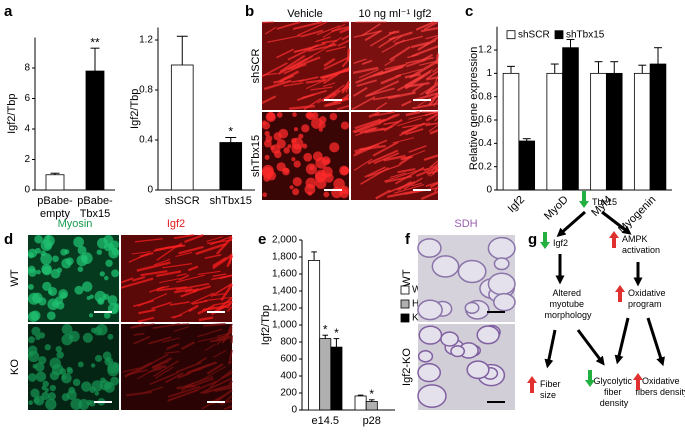  Describe the element at coordinates (146, 90) in the screenshot. I see `y-tick-label: 0.8` at that location.